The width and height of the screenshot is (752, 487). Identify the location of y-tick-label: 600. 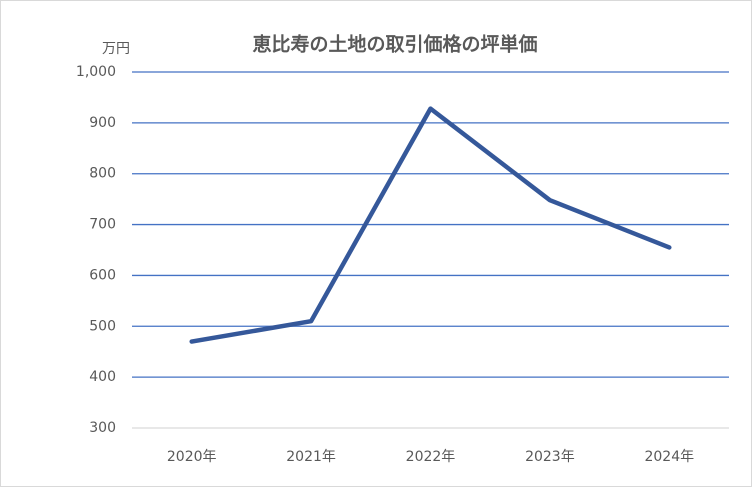
(102, 275).